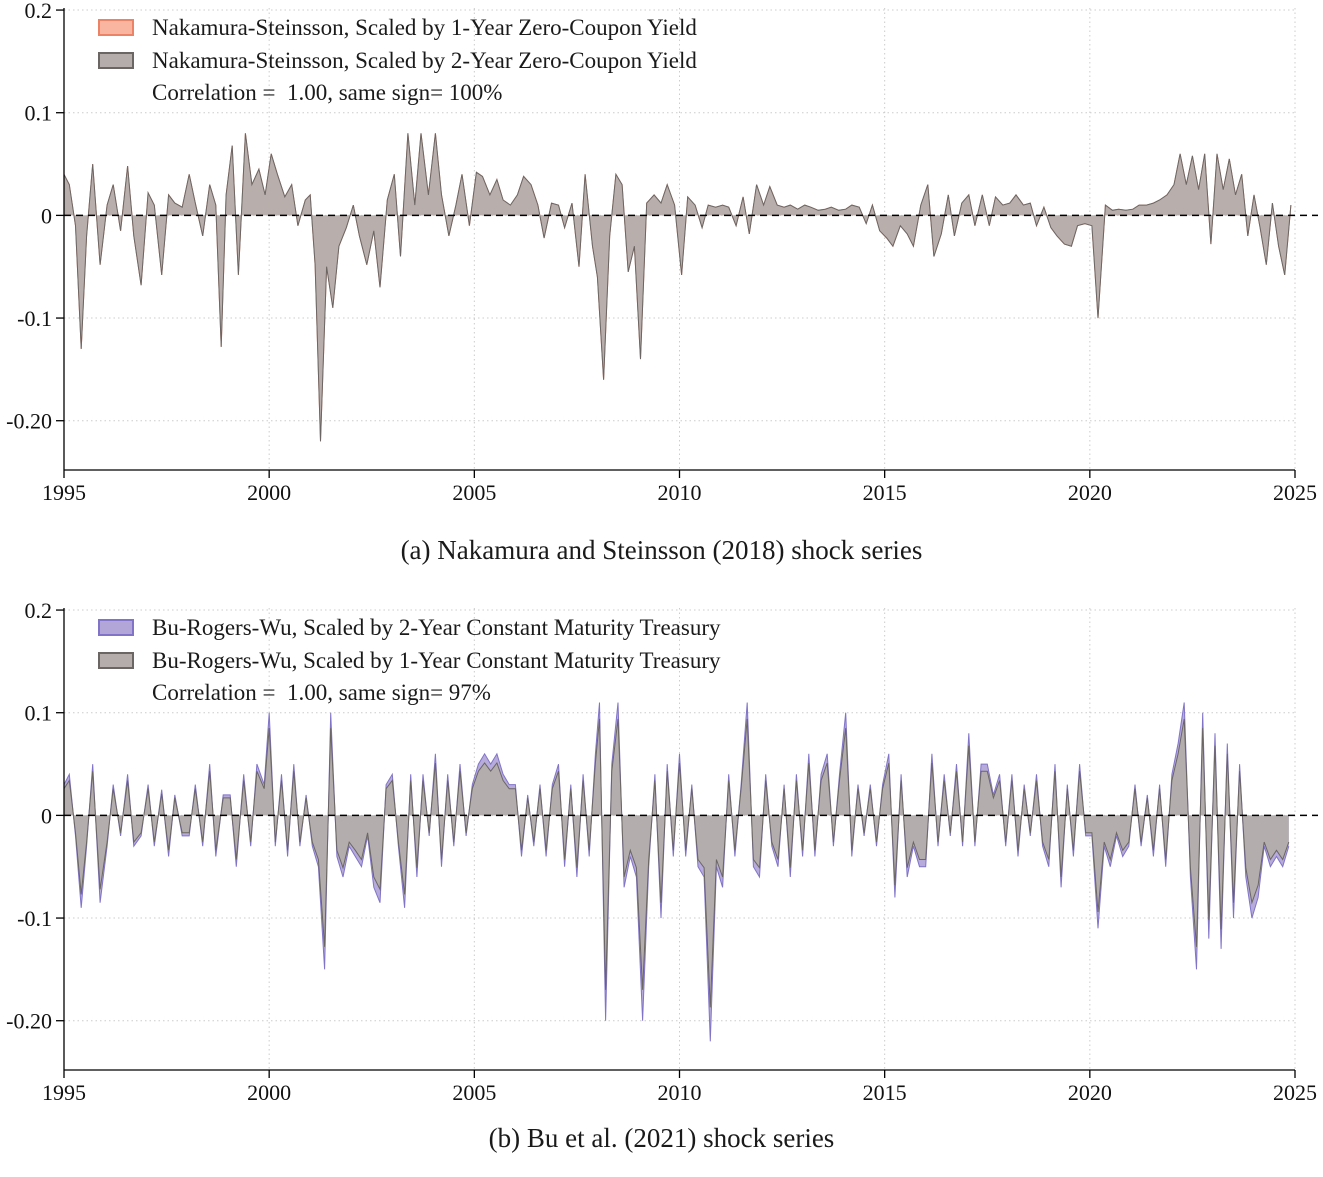 This screenshot has width=1323, height=1177. Describe the element at coordinates (321, 693) in the screenshot. I see `legend-correlation-note-b: Correlation = 1.00, same sign= 97%` at that location.